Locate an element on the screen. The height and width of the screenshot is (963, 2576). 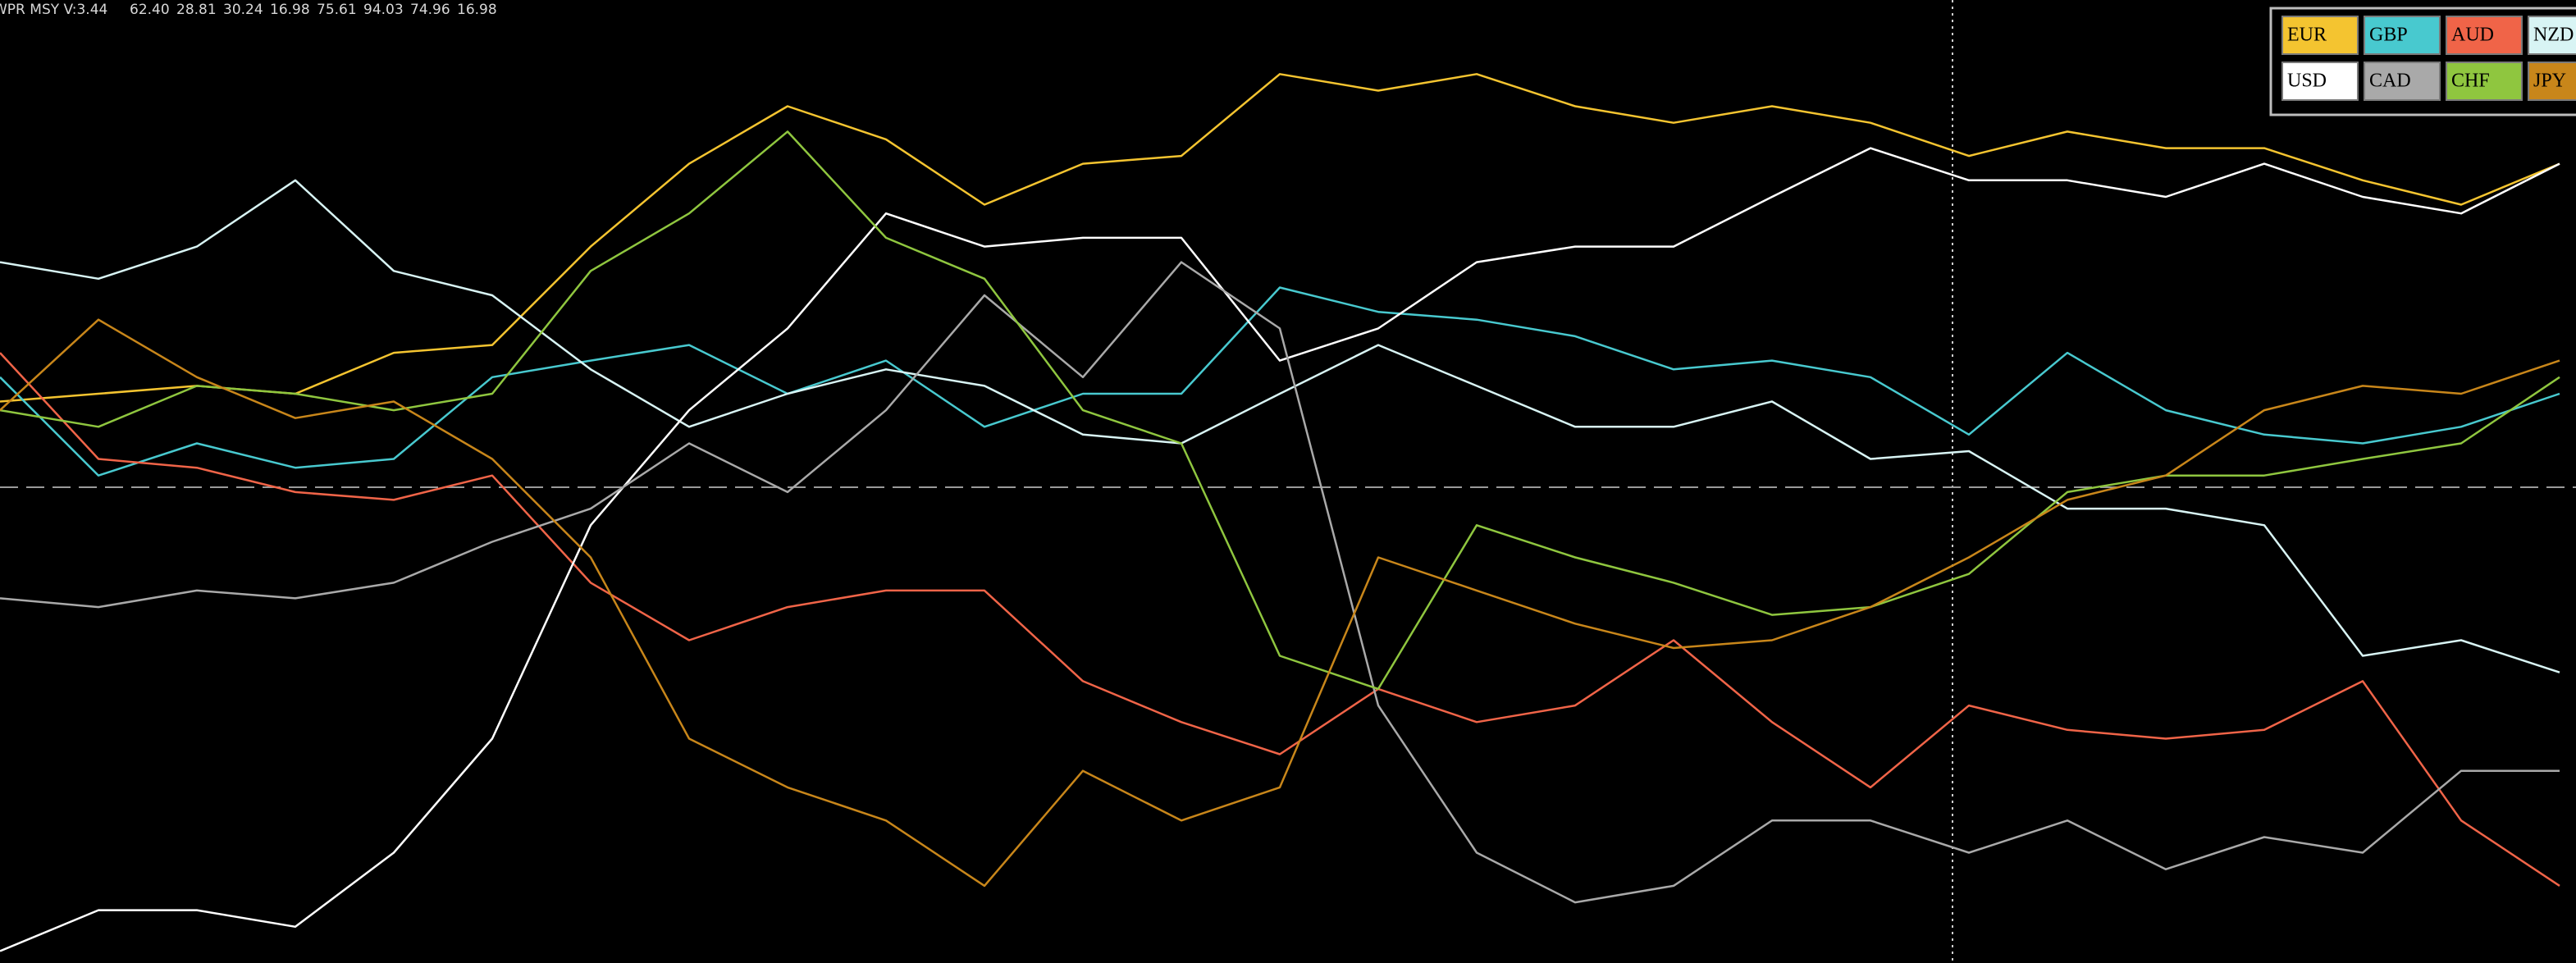
header-value: 62.40 is located at coordinates (150, 10).